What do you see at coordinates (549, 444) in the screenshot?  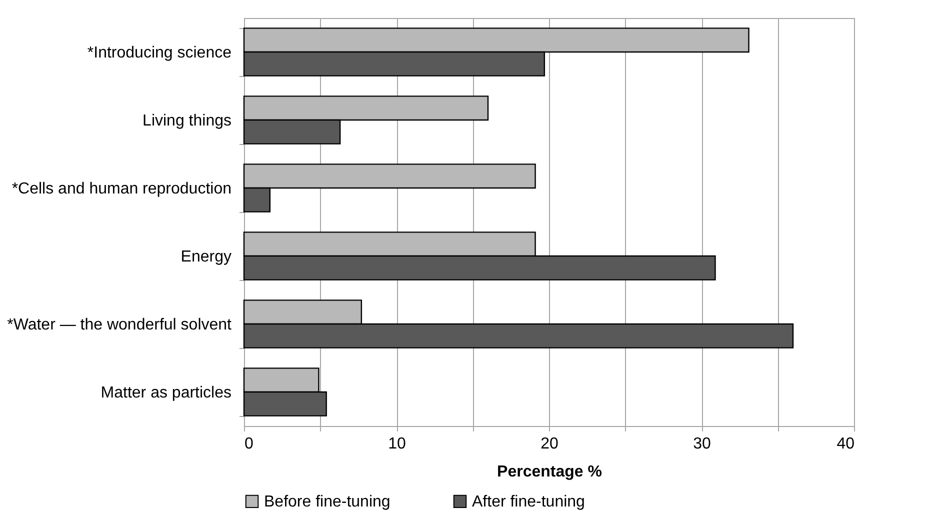 I see `x-tick-label: 20` at bounding box center [549, 444].